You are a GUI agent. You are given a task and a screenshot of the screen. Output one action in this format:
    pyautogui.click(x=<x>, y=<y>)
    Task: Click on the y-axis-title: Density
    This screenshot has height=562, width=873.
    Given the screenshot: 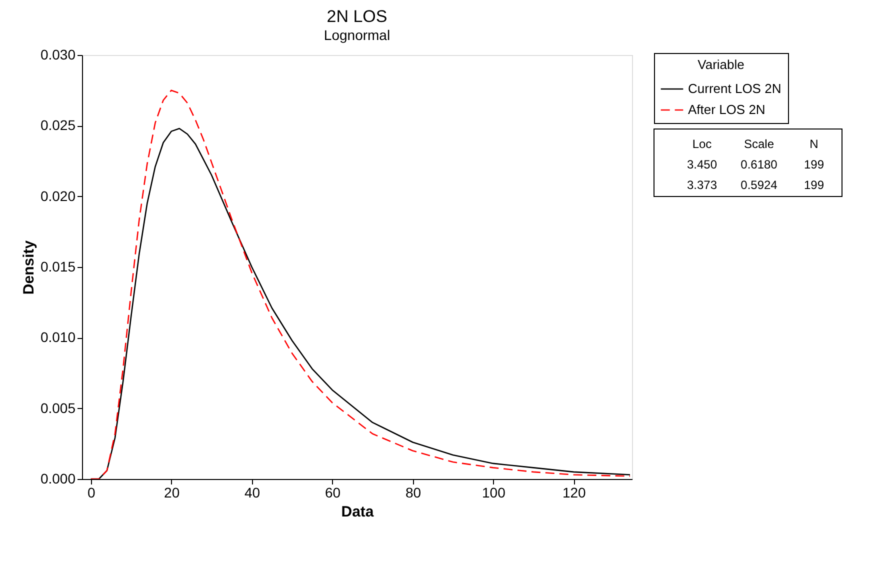 What is the action you would take?
    pyautogui.click(x=29, y=267)
    